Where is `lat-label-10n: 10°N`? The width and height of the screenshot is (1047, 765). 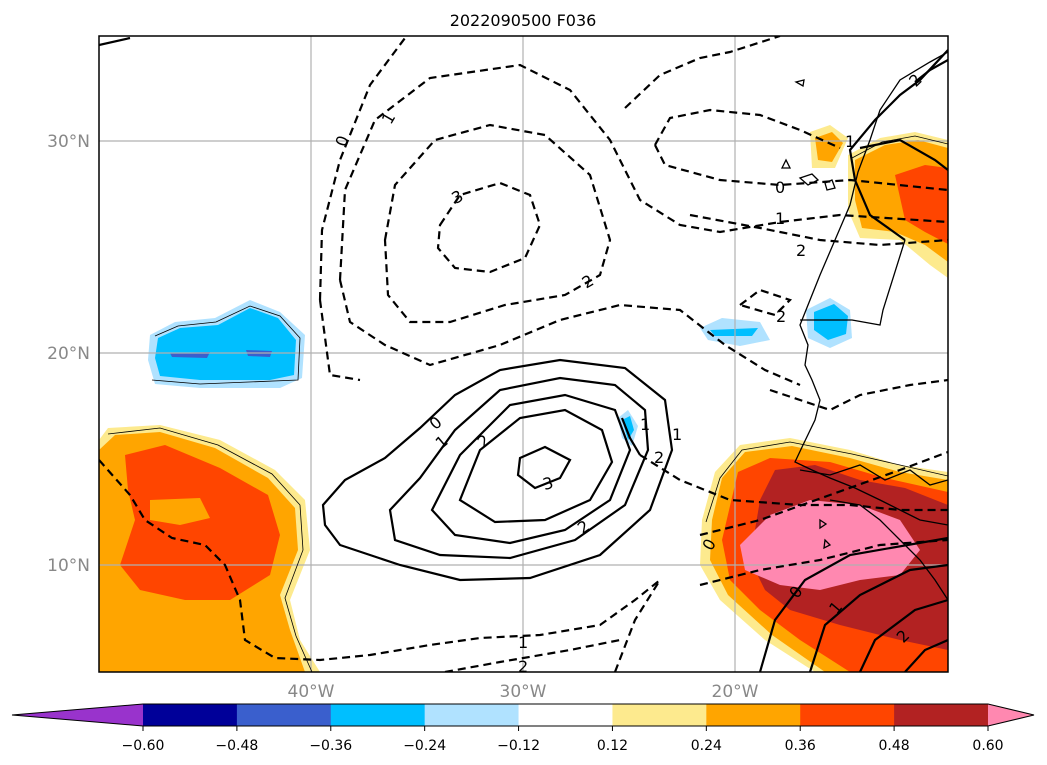
lat-label-10n: 10°N is located at coordinates (68, 566).